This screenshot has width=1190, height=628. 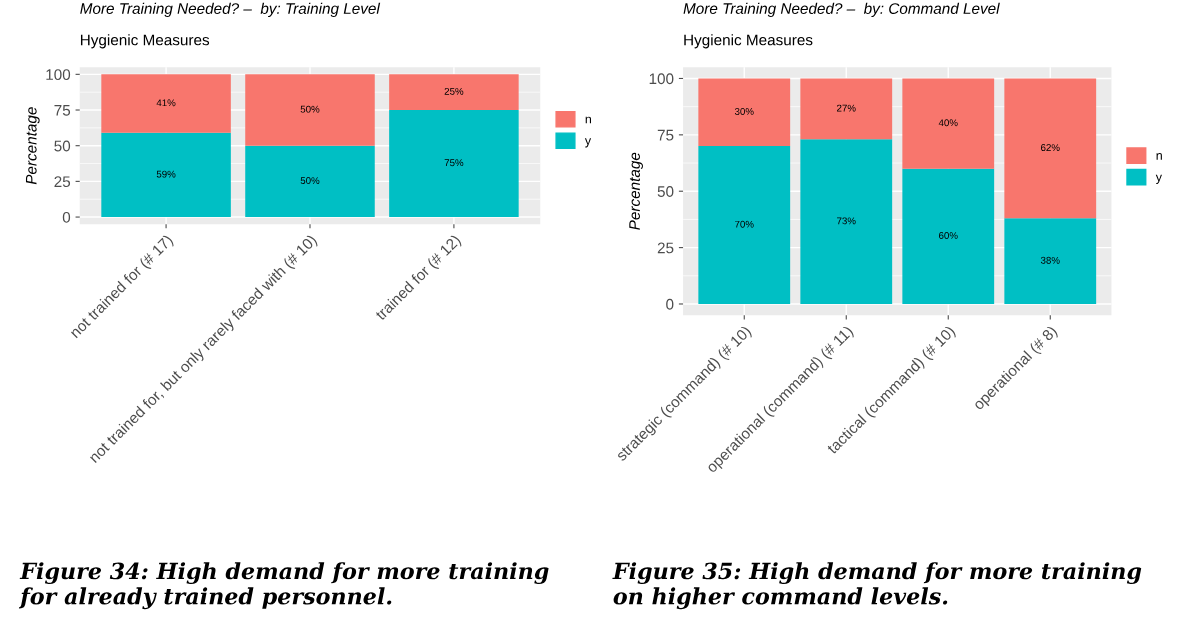 I want to click on data-label: 25%, so click(x=454, y=91).